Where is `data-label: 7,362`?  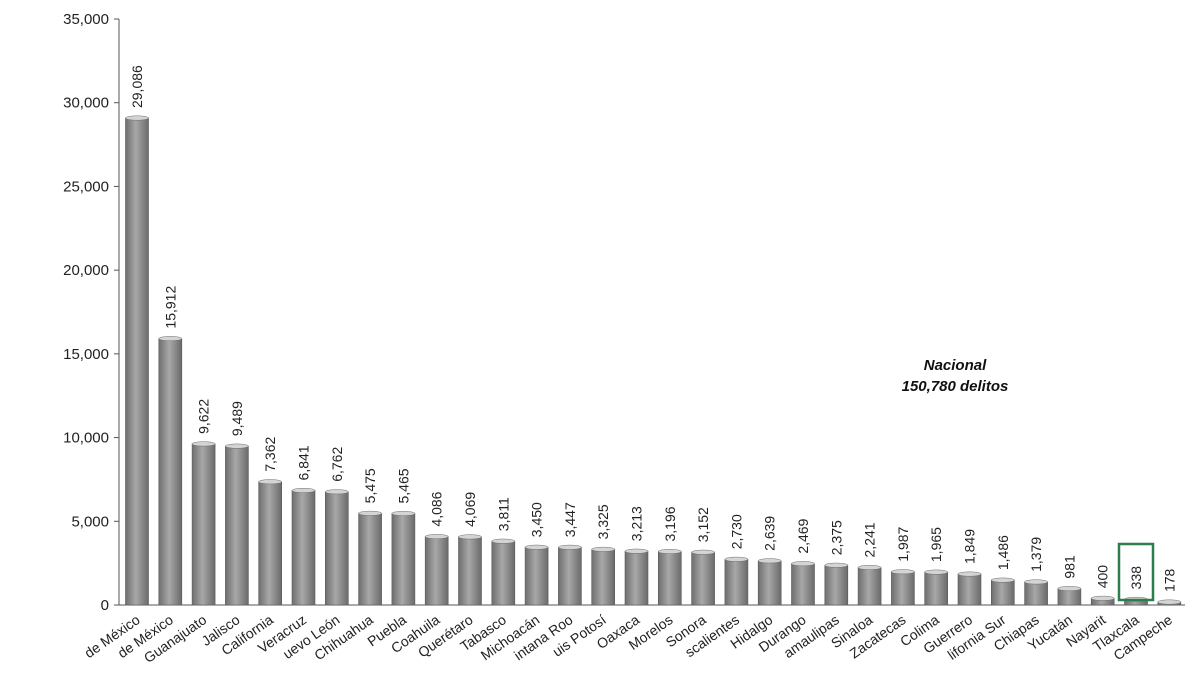 data-label: 7,362 is located at coordinates (270, 453).